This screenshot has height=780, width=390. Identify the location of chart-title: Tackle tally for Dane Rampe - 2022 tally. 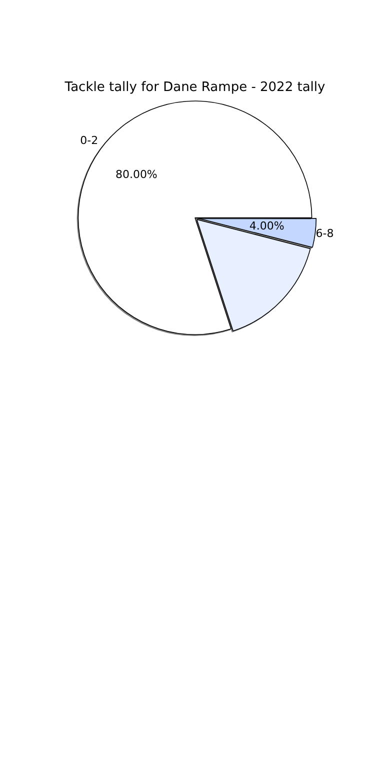
(195, 88).